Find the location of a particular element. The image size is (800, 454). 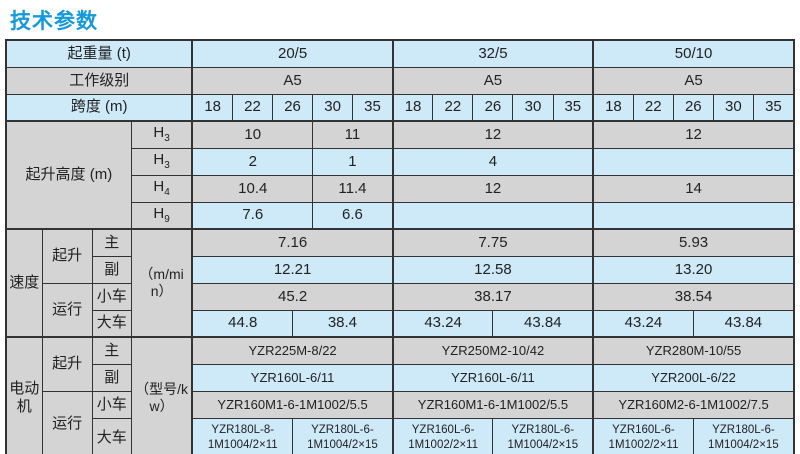

speed-unit: （m/min） is located at coordinates (161, 283).